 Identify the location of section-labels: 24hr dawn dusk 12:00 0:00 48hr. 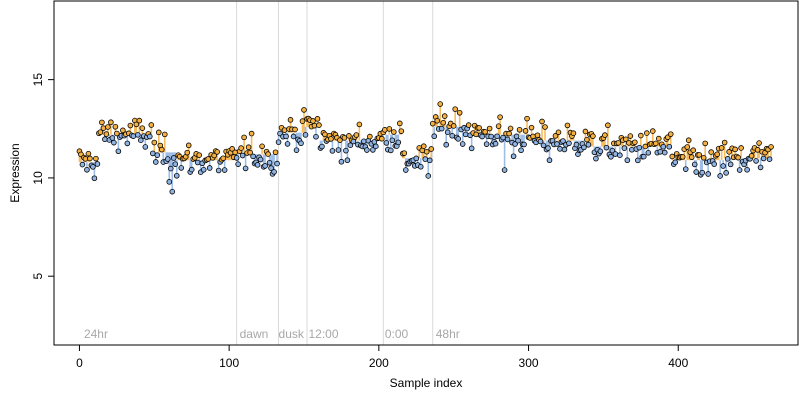
(272, 334).